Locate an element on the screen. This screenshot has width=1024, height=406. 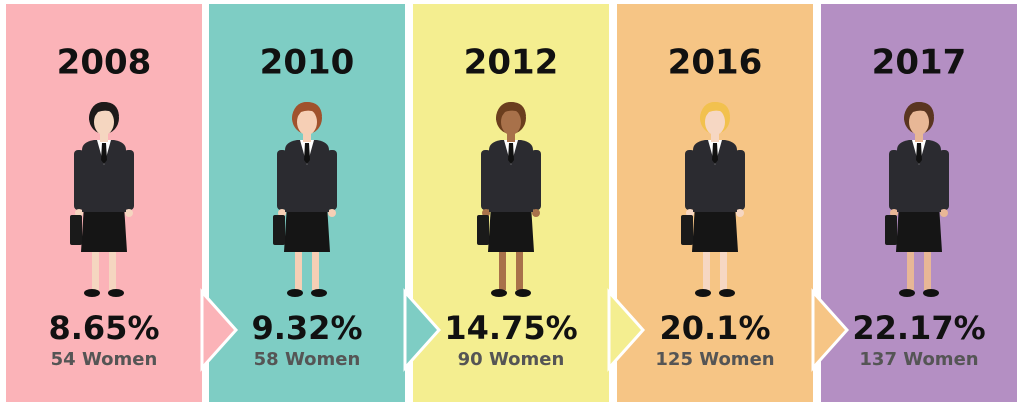
women-count: 125 Women is located at coordinates (714, 359).